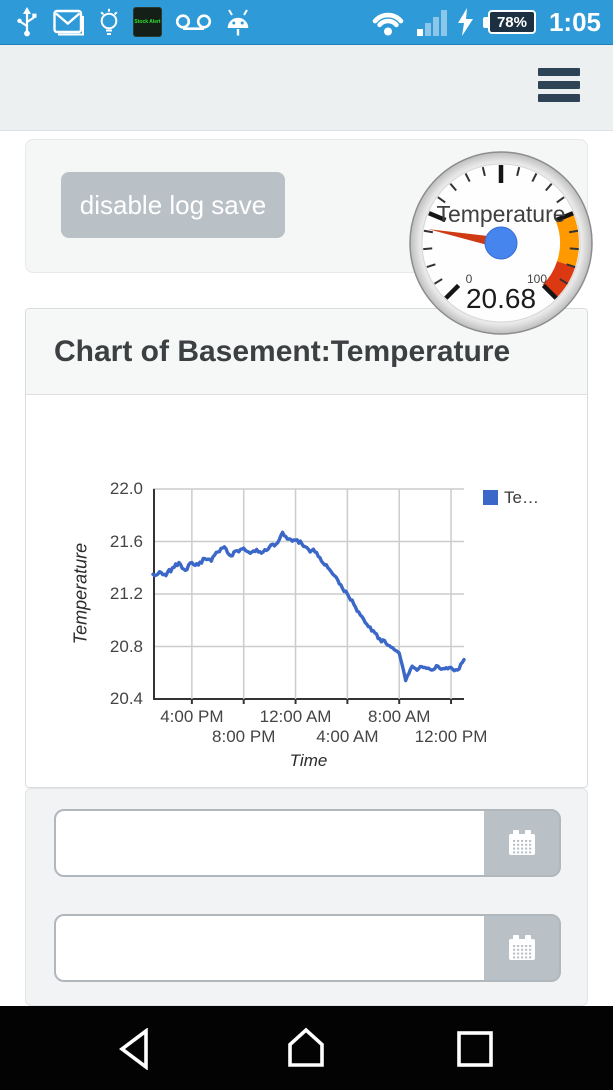 The image size is (613, 1090). I want to click on y-axis-tick-label: 22.0, so click(126, 488).